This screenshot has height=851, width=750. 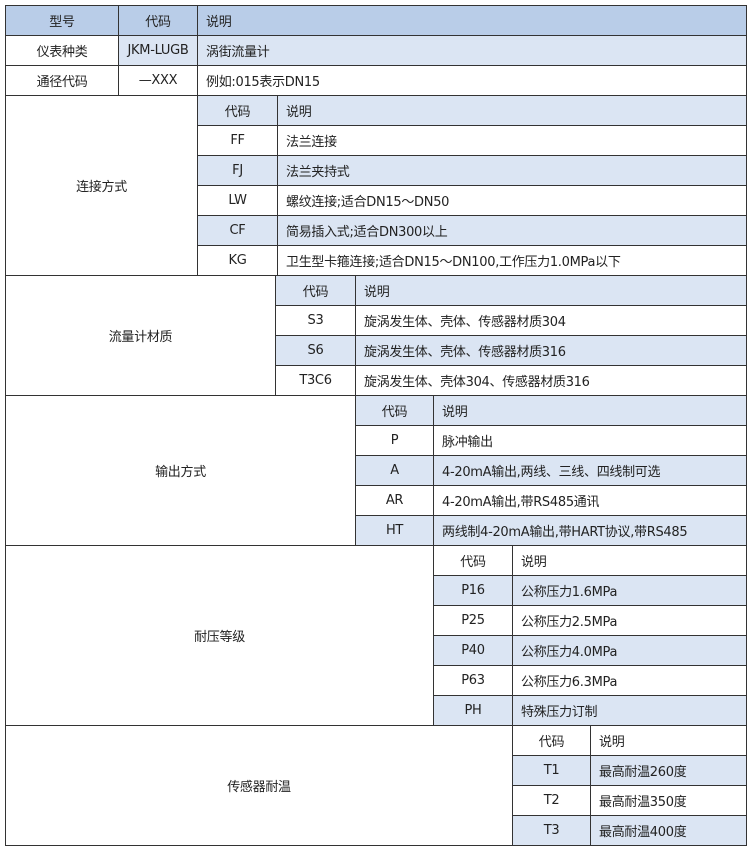 What do you see at coordinates (315, 320) in the screenshot?
I see `option-code: S3` at bounding box center [315, 320].